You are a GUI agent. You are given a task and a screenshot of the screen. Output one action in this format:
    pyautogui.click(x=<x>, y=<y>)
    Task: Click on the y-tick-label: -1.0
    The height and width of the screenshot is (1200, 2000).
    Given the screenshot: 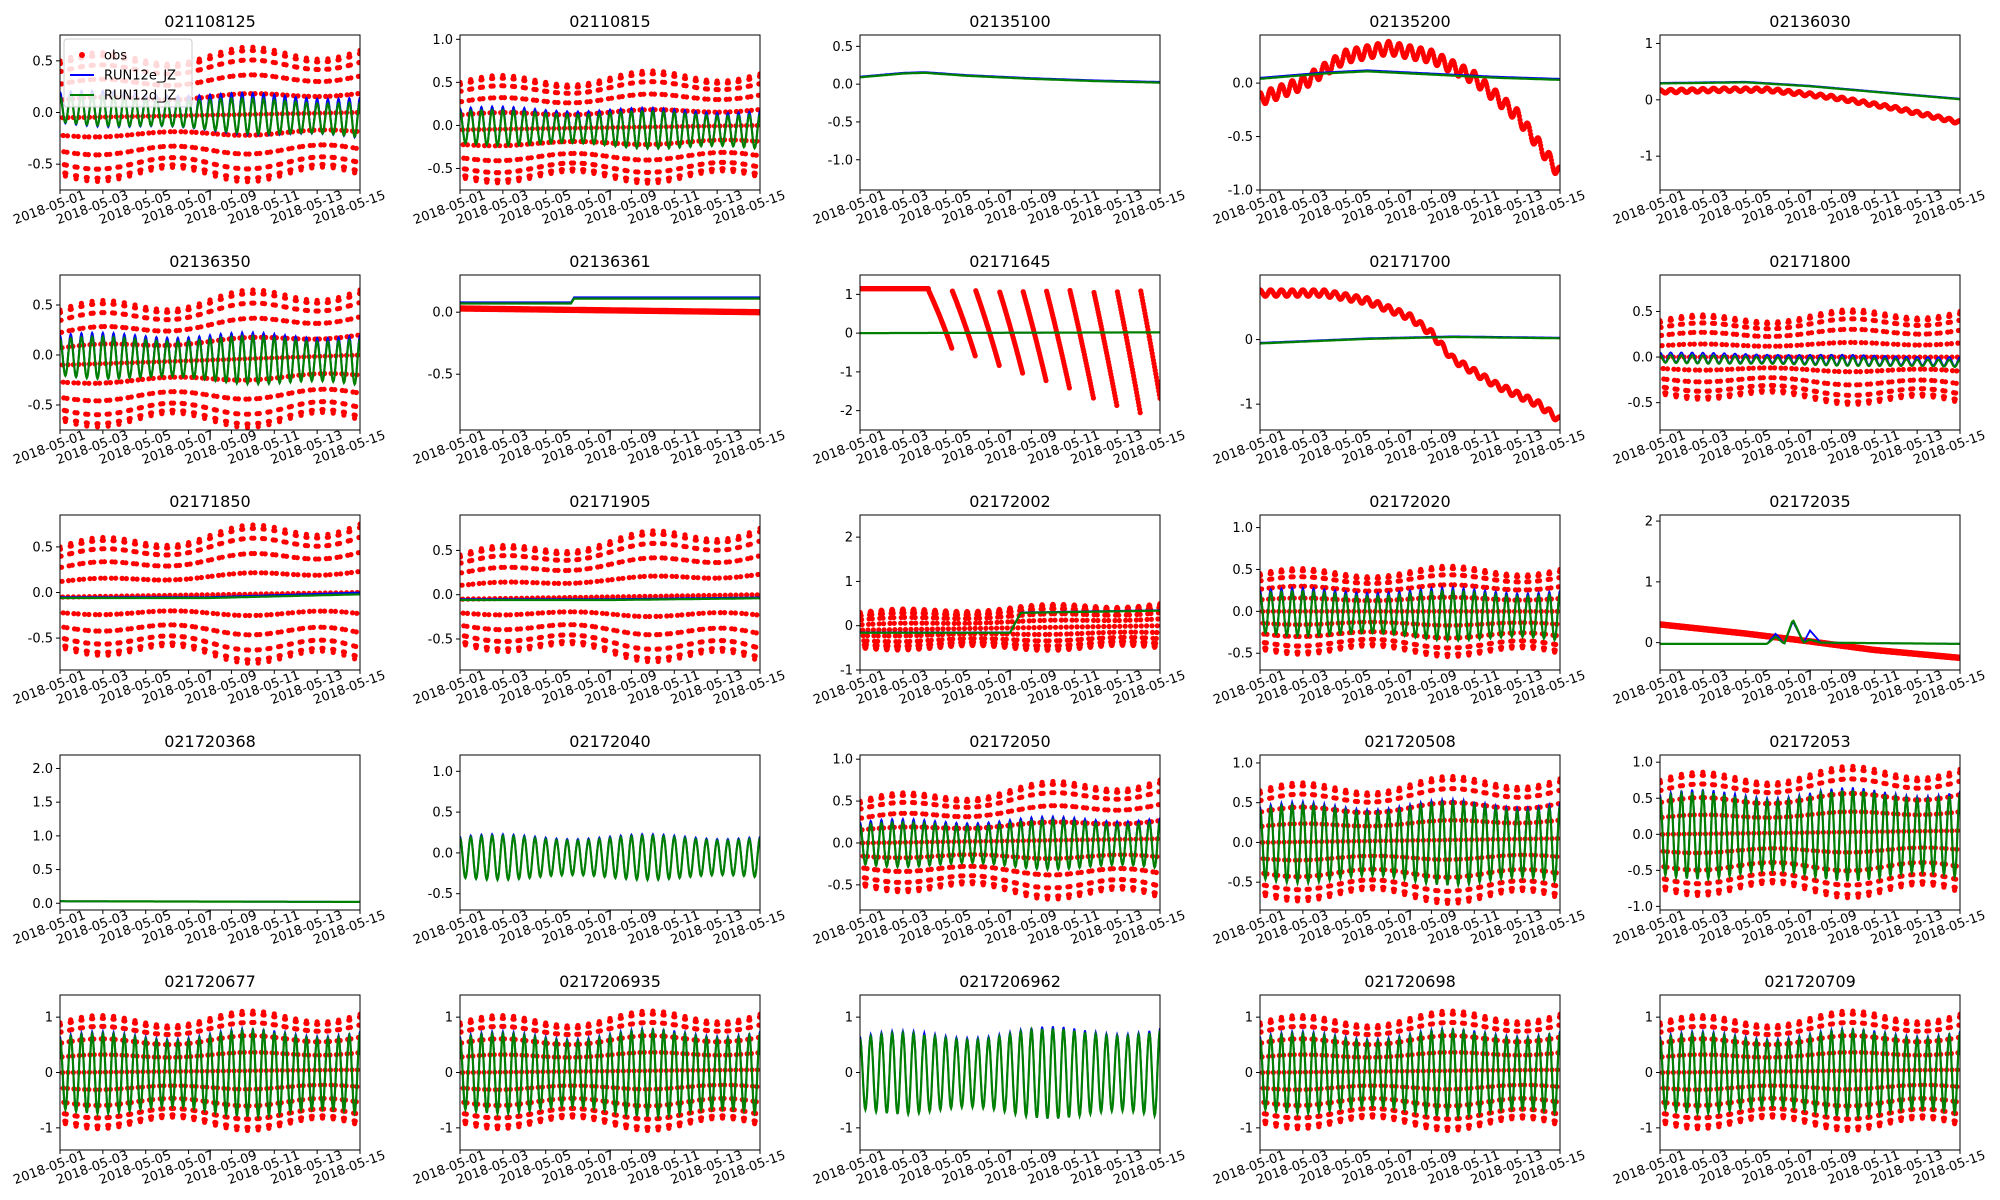 What is the action you would take?
    pyautogui.click(x=840, y=160)
    